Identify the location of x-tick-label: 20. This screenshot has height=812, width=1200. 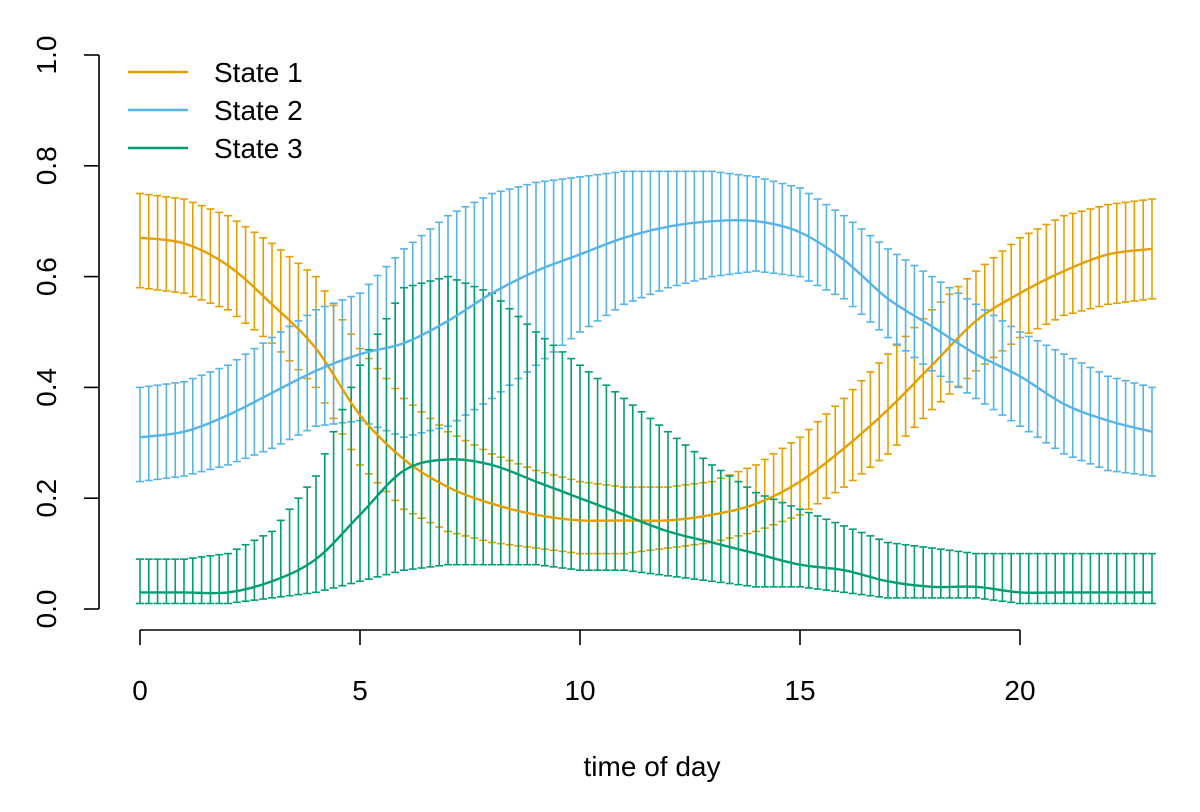
(1019, 690).